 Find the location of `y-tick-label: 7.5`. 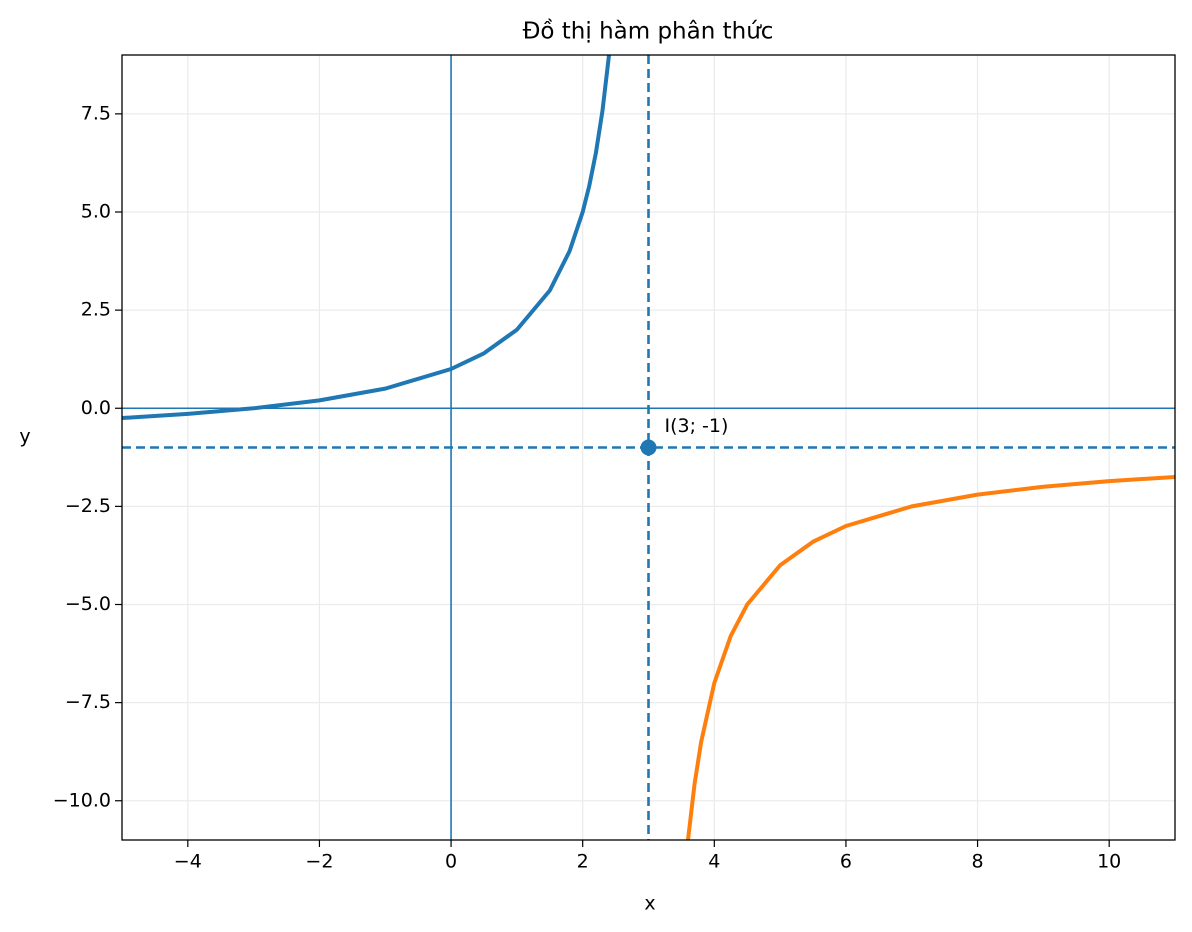

y-tick-label: 7.5 is located at coordinates (96, 113).